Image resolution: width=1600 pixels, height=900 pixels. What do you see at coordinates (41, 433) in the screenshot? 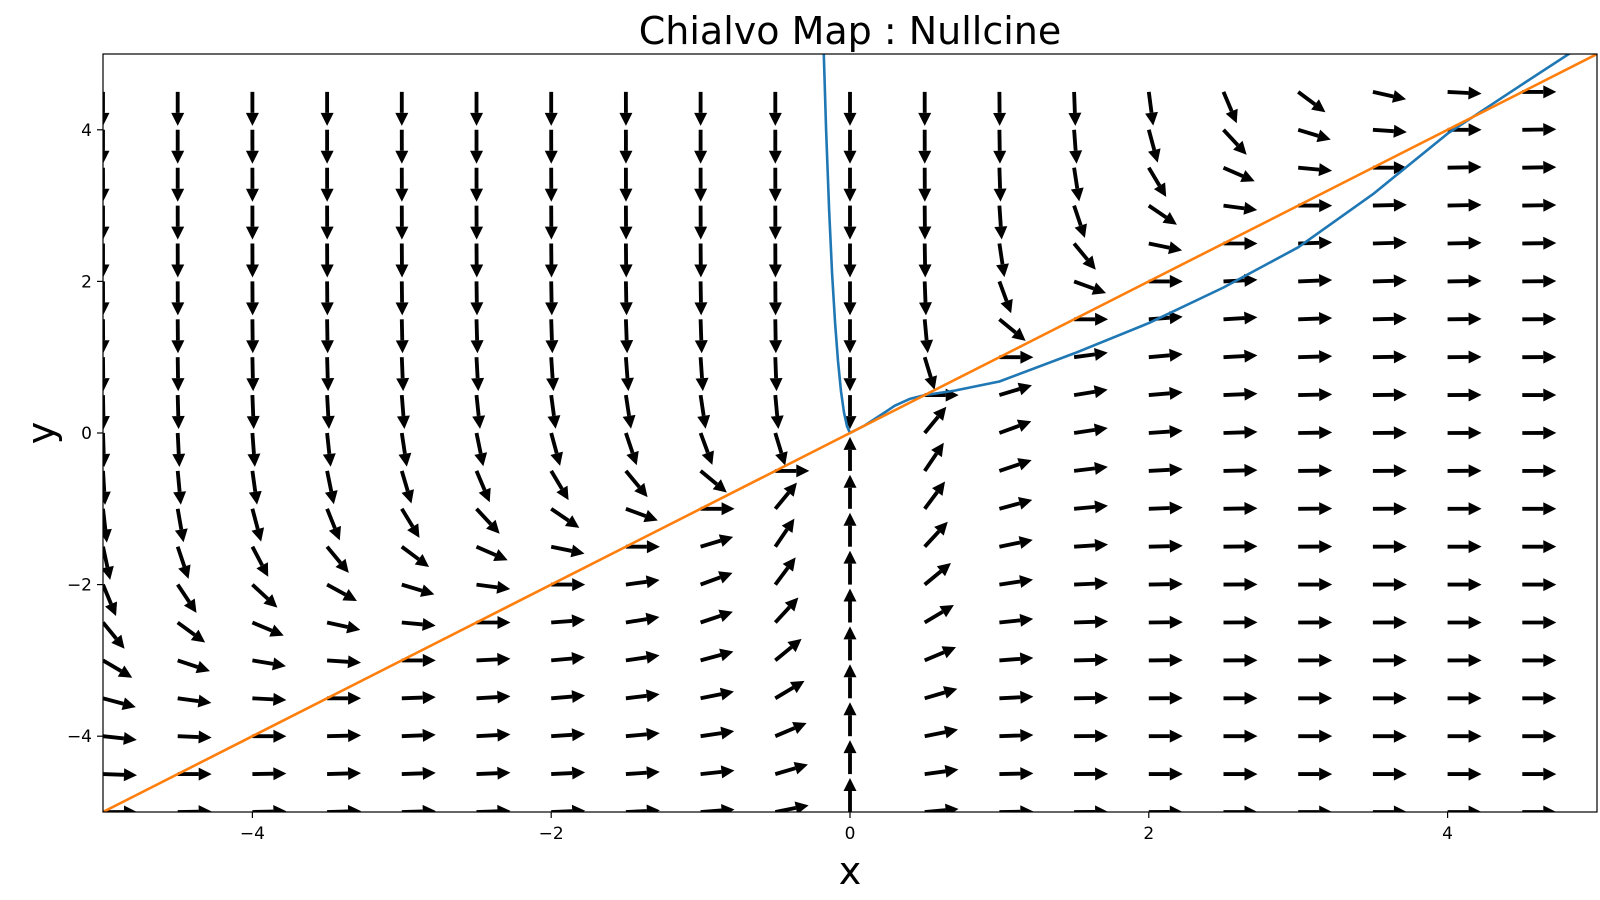
I see `y-axis-label: y` at bounding box center [41, 433].